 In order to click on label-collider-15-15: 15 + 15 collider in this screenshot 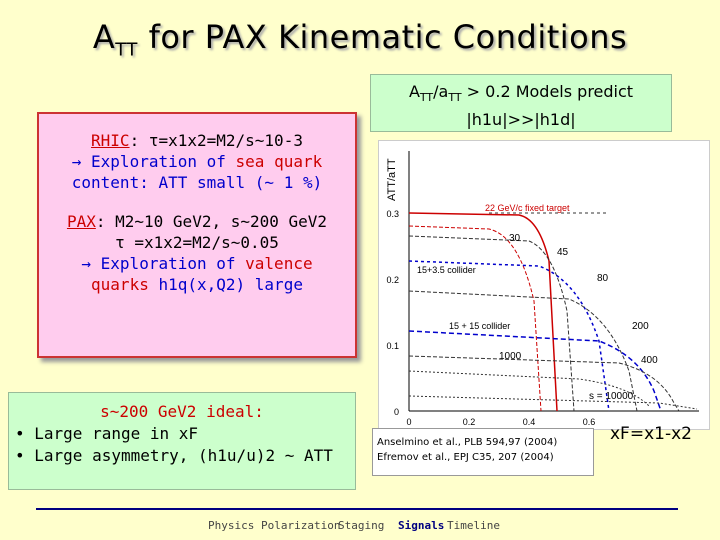, I will do `click(479, 326)`.